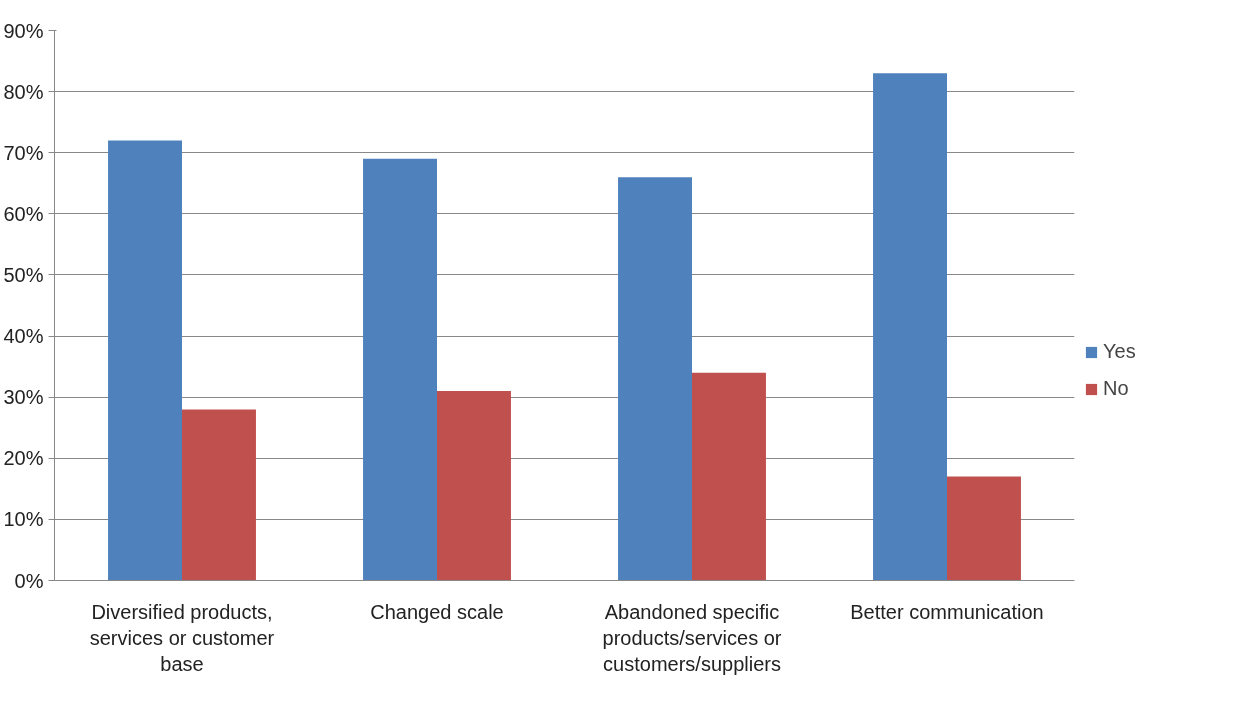 The width and height of the screenshot is (1248, 711). What do you see at coordinates (1119, 351) in the screenshot?
I see `legend-label: Yes` at bounding box center [1119, 351].